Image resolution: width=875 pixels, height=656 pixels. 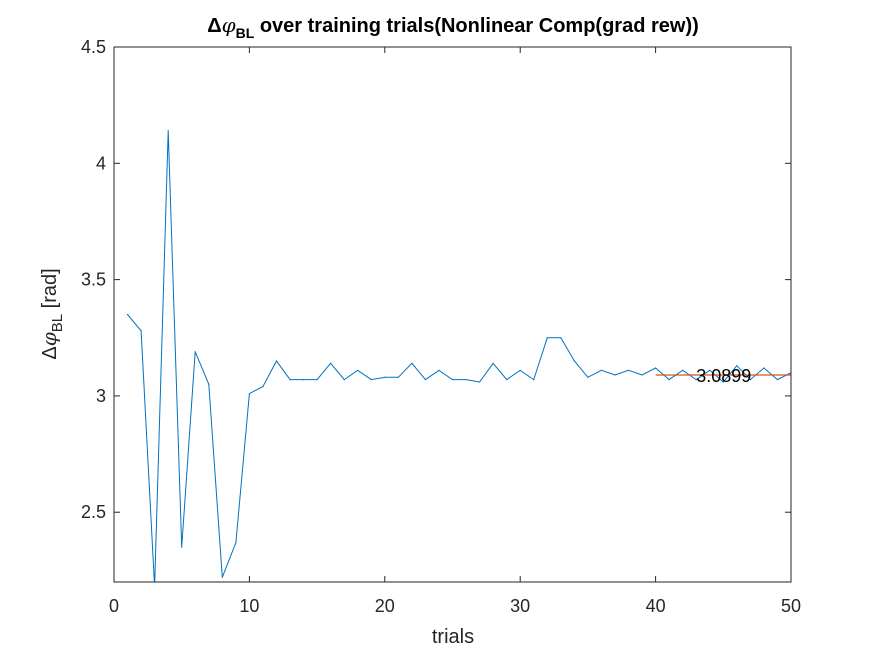 What do you see at coordinates (101, 396) in the screenshot?
I see `y-tick-label: 3` at bounding box center [101, 396].